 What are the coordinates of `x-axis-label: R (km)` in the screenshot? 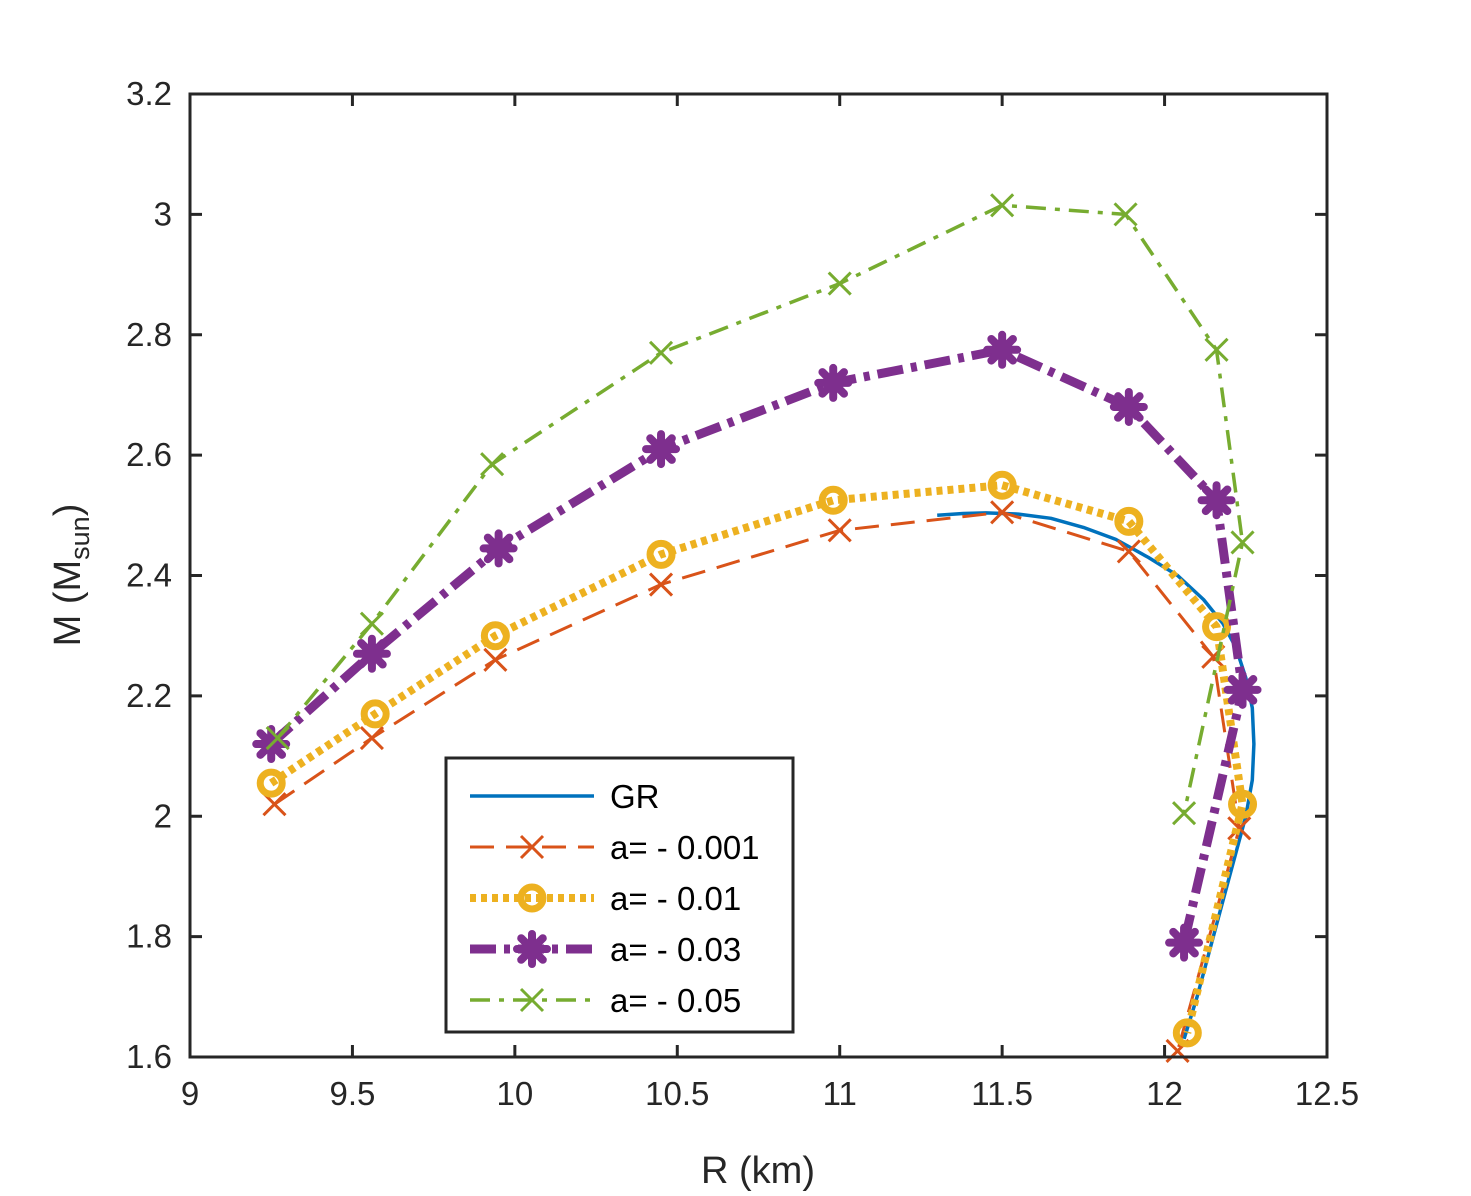 It's located at (758, 1171).